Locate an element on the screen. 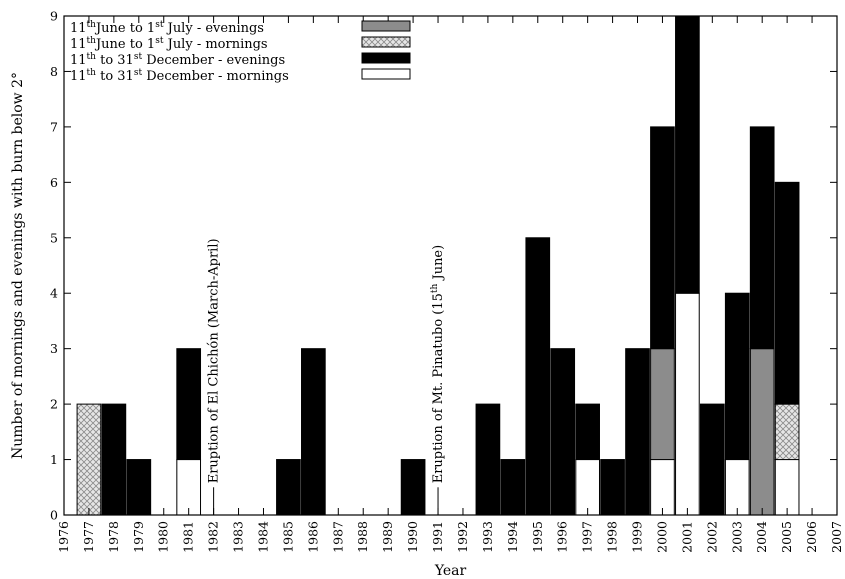 The width and height of the screenshot is (845, 579). x-tick-label-1996: 1996 is located at coordinates (562, 537).